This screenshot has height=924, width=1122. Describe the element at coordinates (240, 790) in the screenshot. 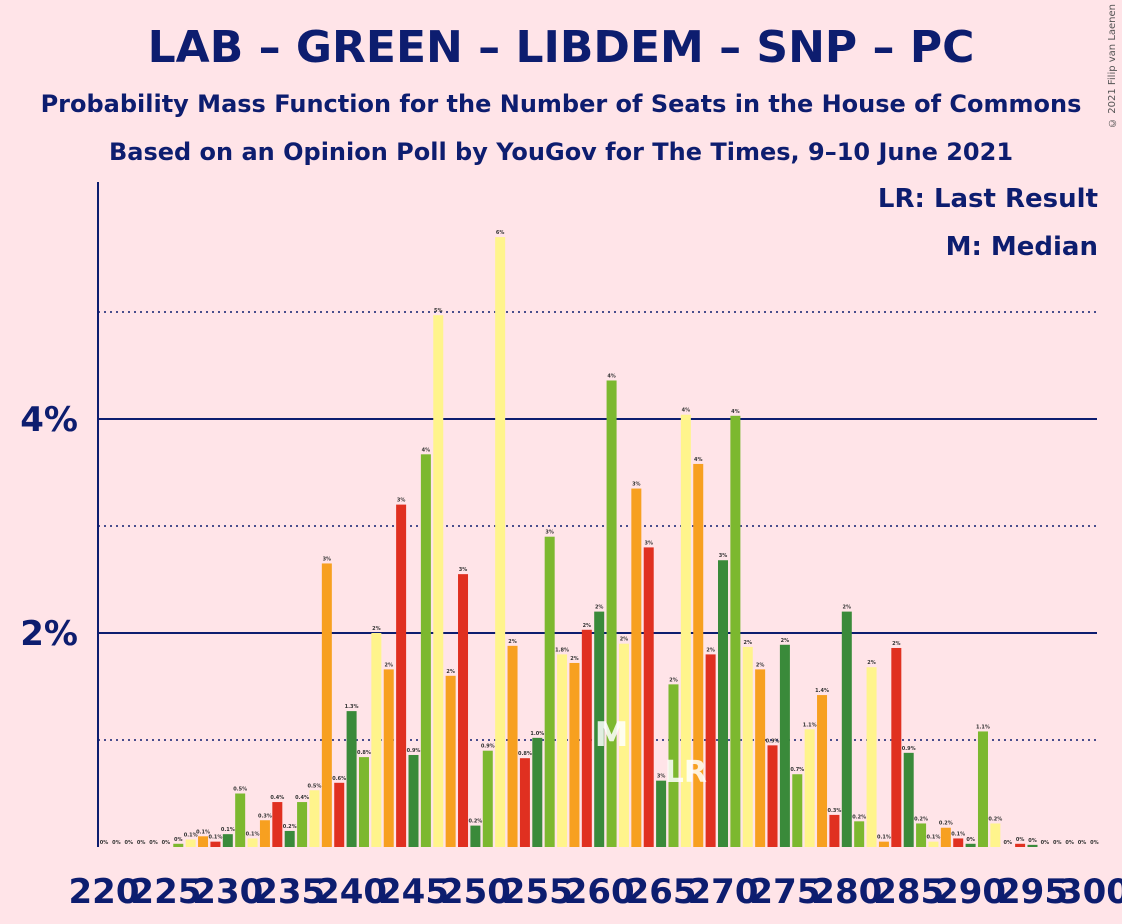

I see `bar-data-label: 0.5%` at that location.